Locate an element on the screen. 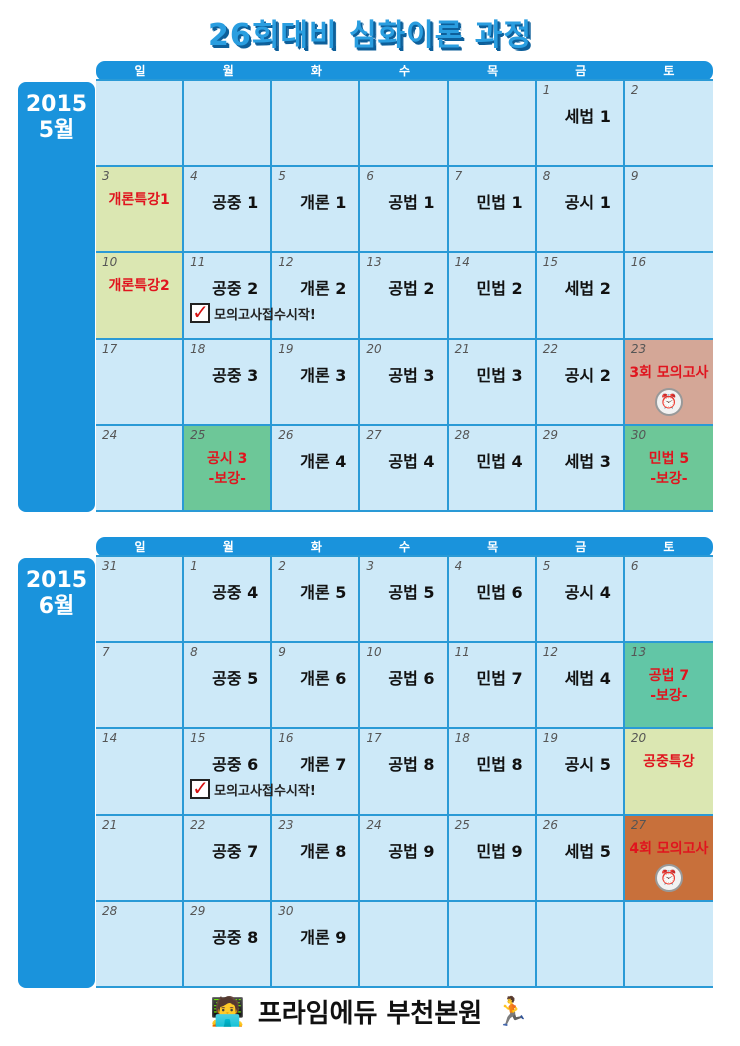  special-event: 3회 모의고사 is located at coordinates (669, 372).